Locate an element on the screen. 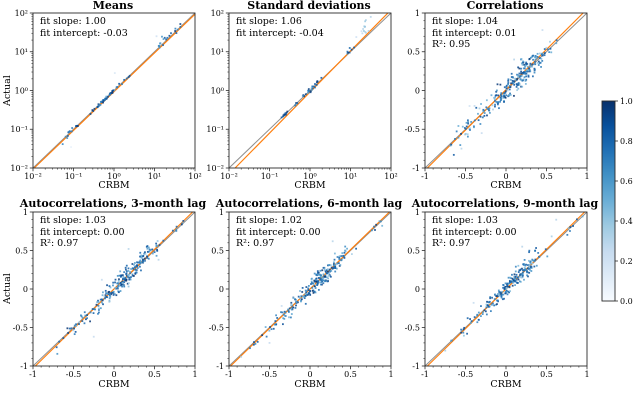  fit-annotation: fit slope: 1.06 fit intercept: -0.04 is located at coordinates (280, 27).